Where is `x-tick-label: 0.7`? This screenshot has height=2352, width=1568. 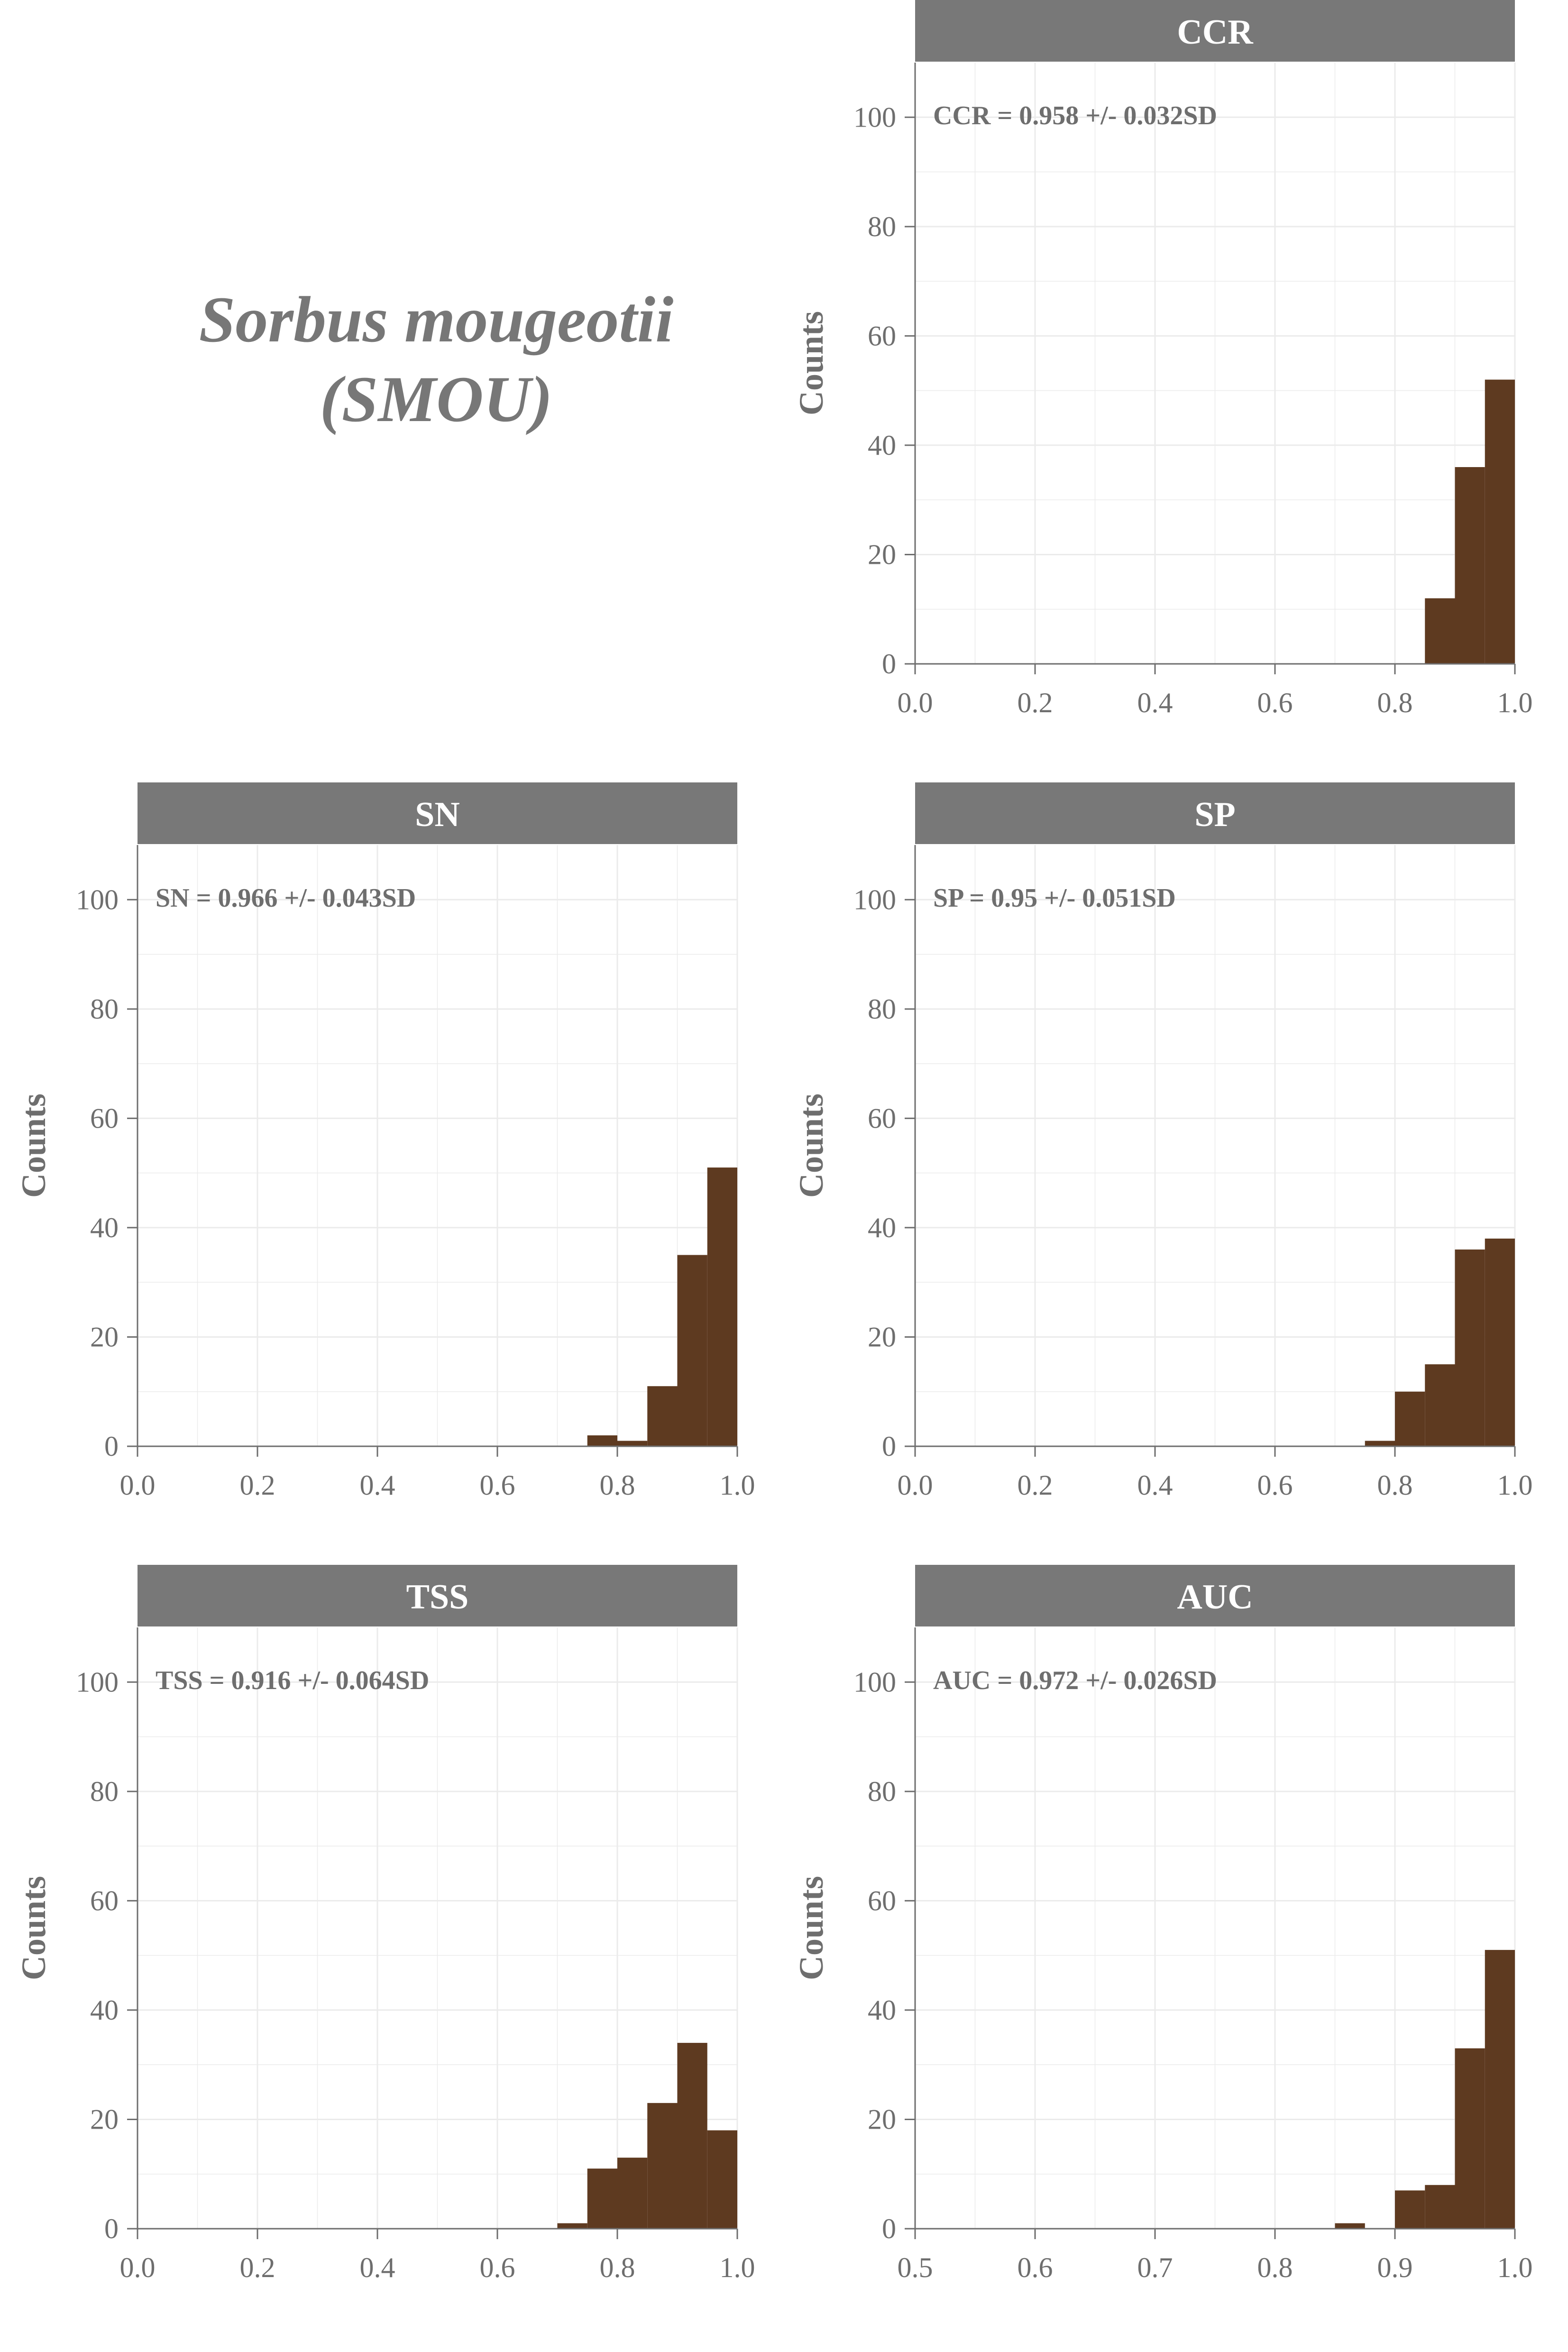 x-tick-label: 0.7 is located at coordinates (1155, 2267).